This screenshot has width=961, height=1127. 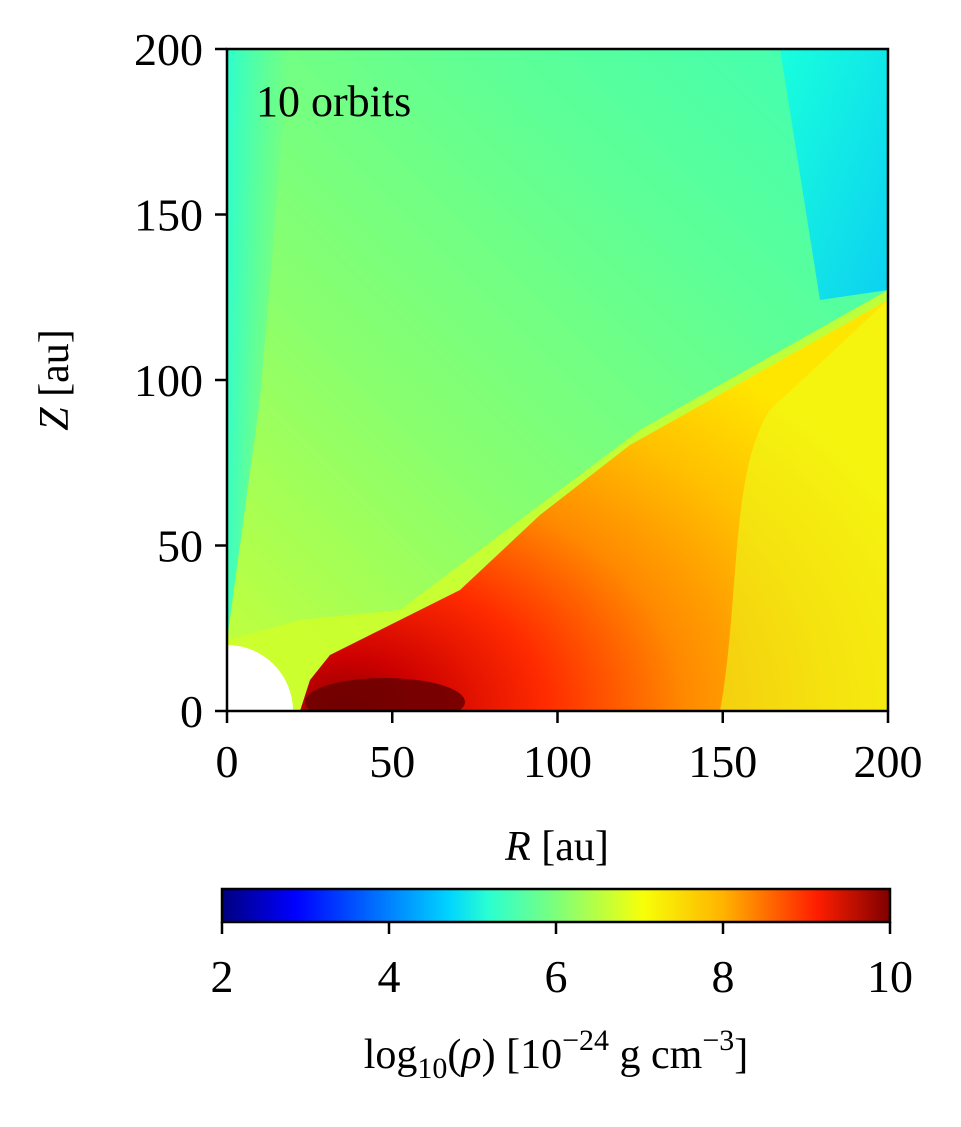 I want to click on disk-outer-fade, so click(x=804, y=505).